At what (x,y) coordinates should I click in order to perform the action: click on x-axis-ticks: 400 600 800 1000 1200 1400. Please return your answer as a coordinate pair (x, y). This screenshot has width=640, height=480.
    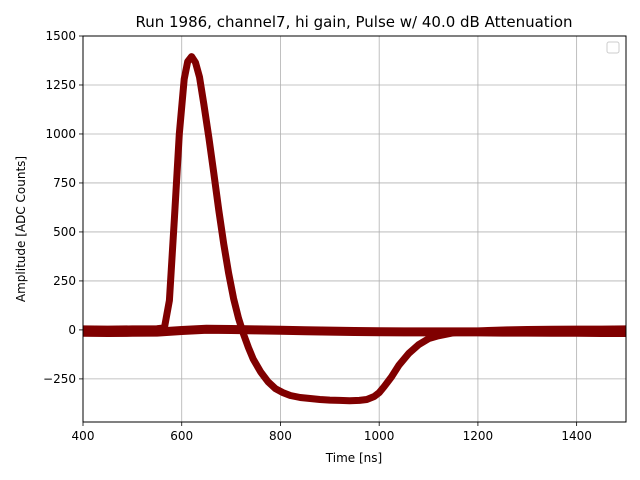
    Looking at the image, I should click on (332, 432).